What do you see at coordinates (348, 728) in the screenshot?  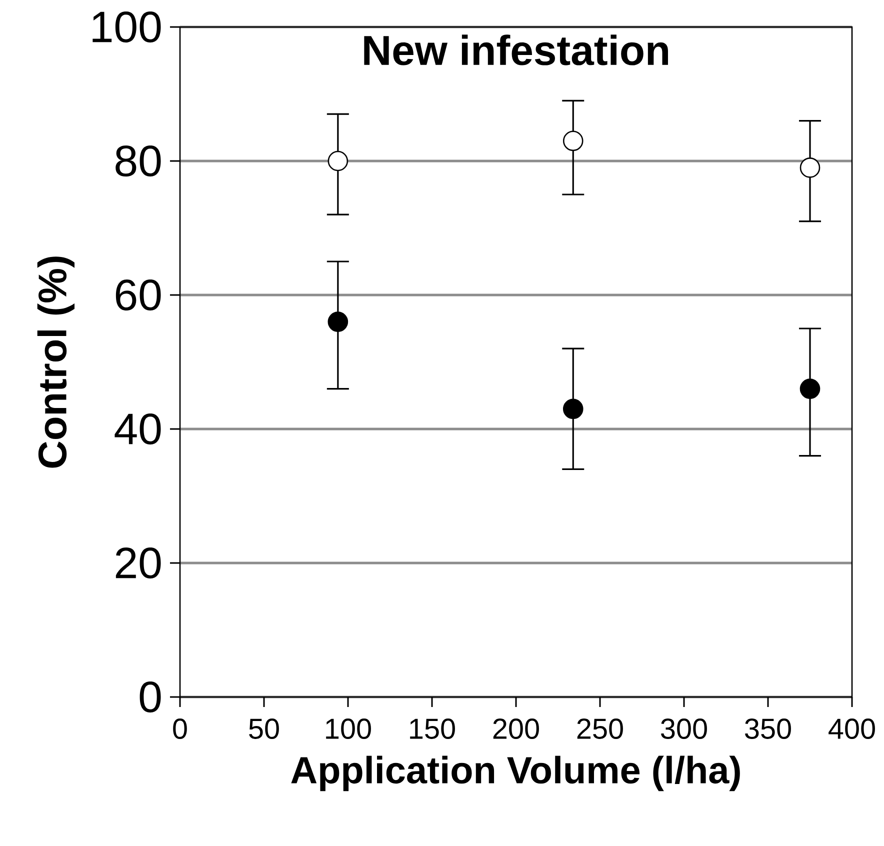 I see `x-tick-label: 100` at bounding box center [348, 728].